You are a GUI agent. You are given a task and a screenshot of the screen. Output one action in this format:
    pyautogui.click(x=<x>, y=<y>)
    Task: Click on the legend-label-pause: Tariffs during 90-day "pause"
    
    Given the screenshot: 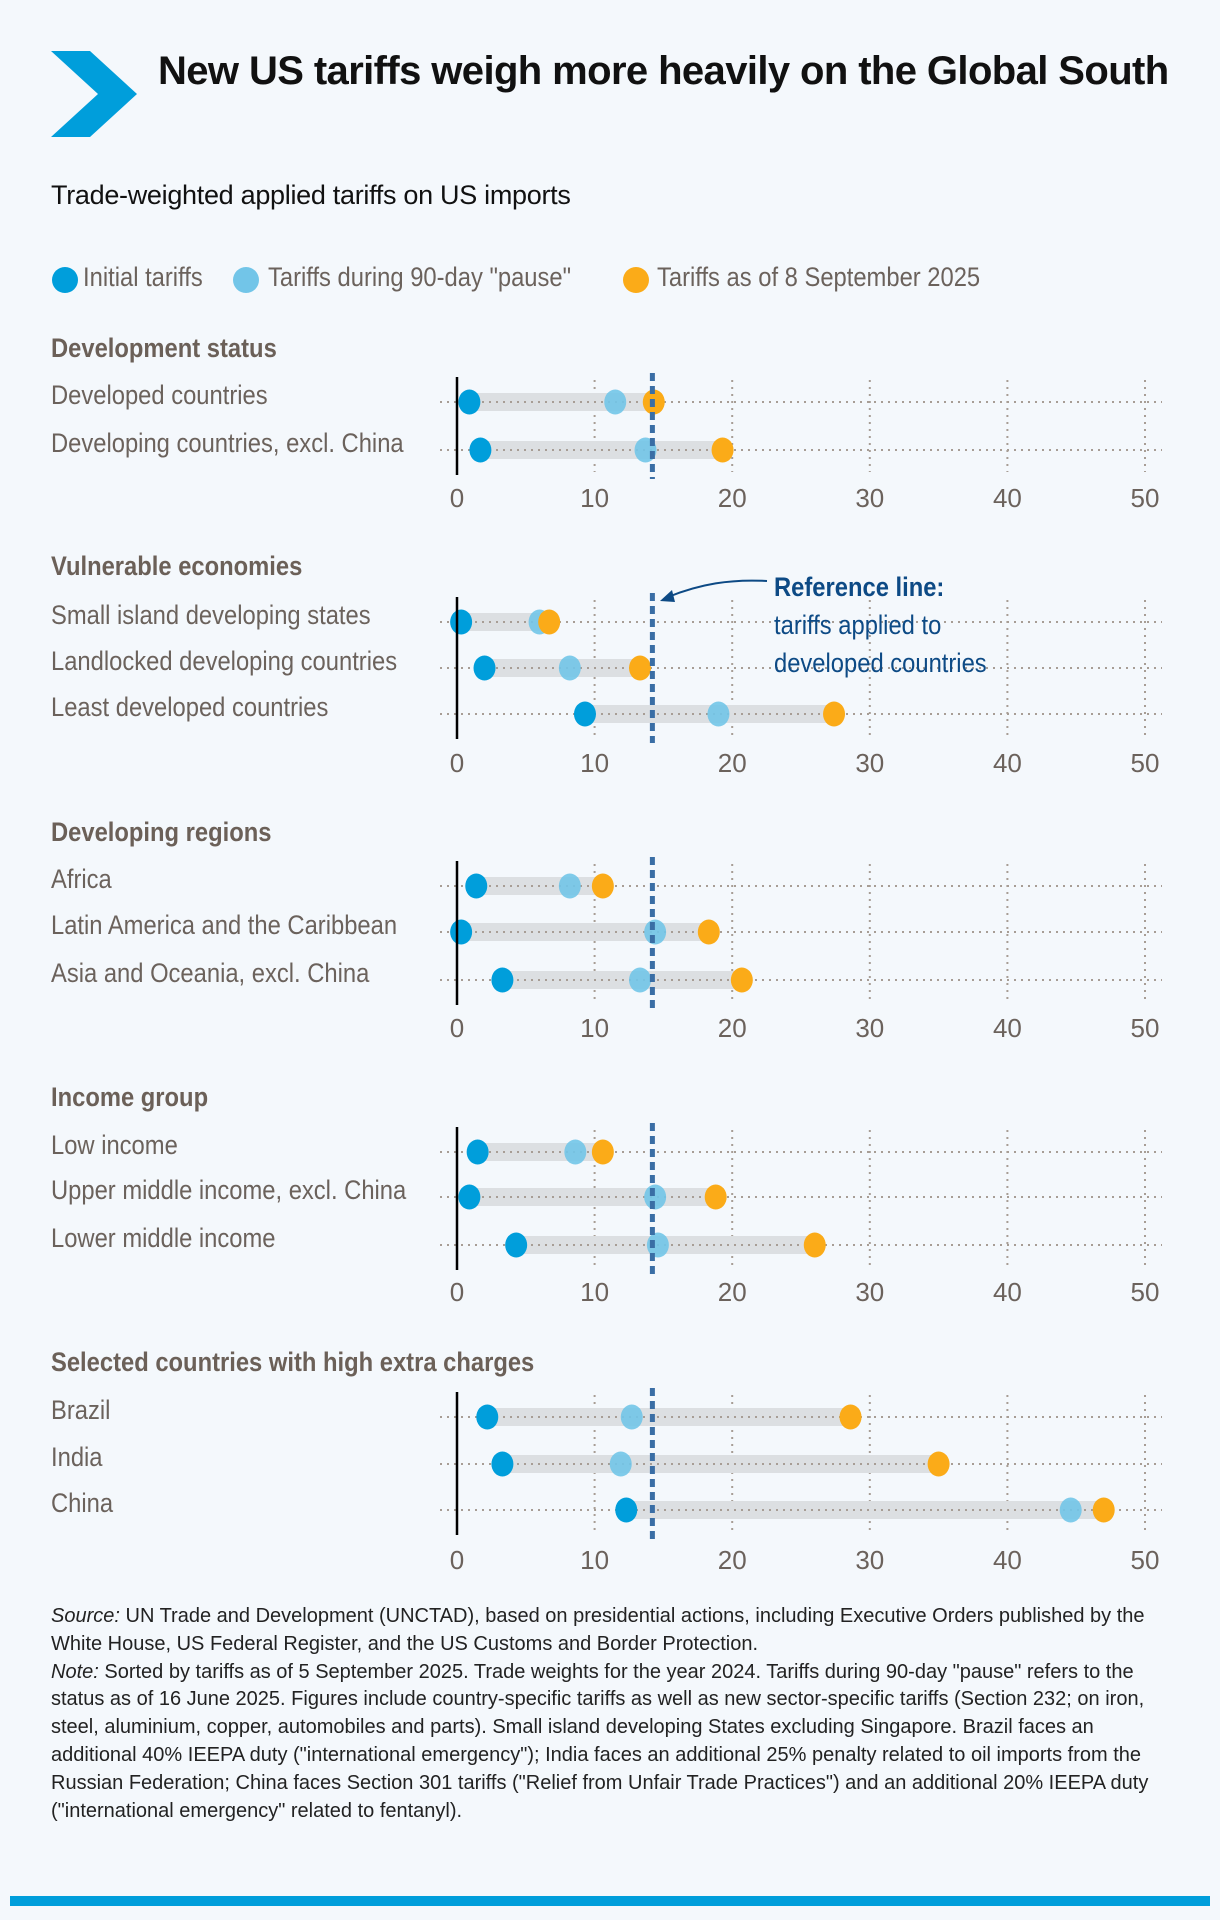 What is the action you would take?
    pyautogui.click(x=420, y=277)
    